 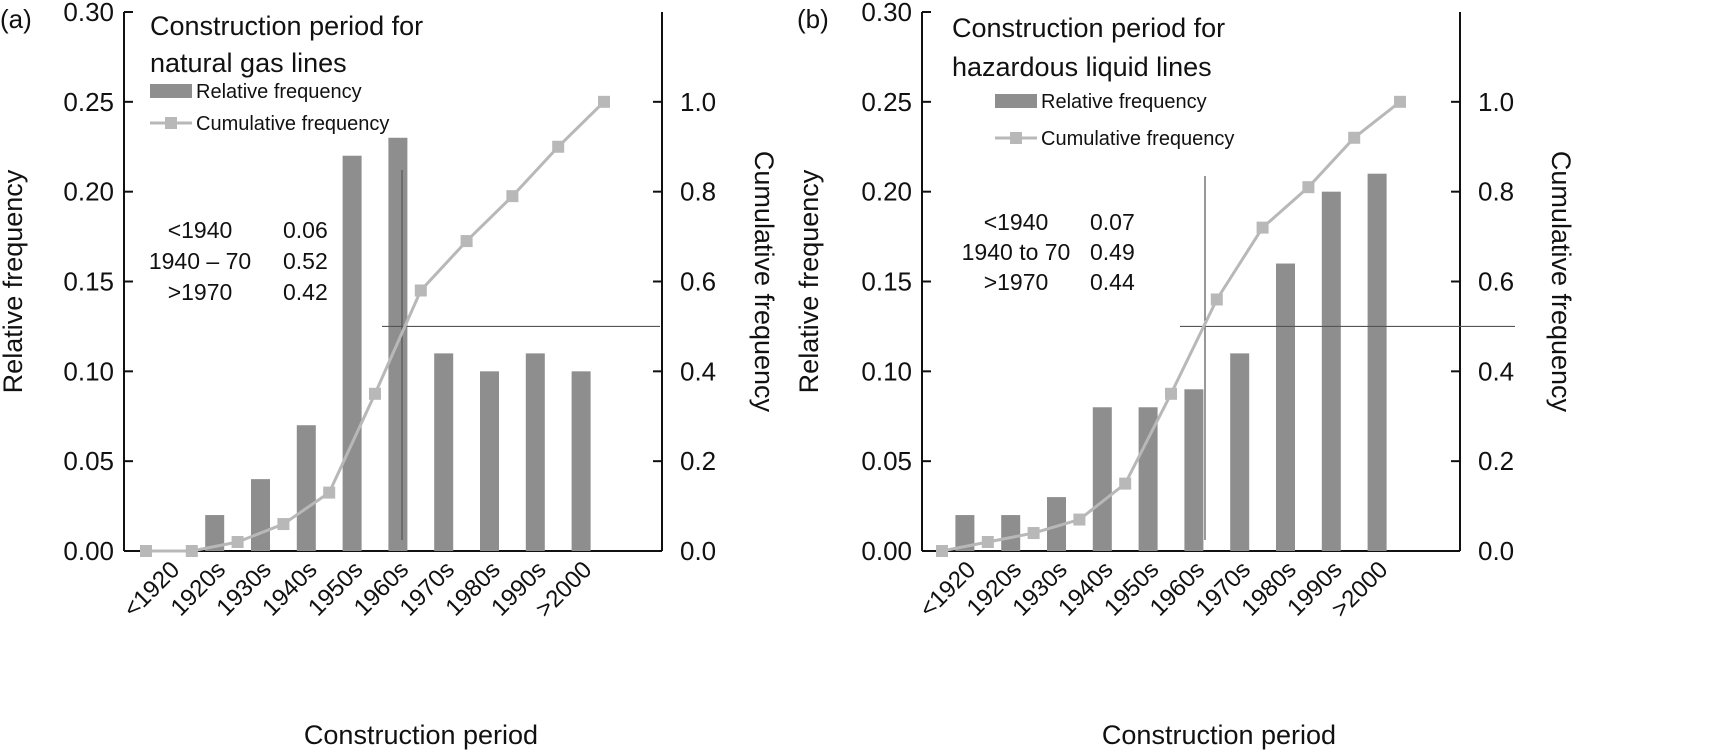 What do you see at coordinates (1194, 470) in the screenshot?
I see `bar-1960s` at bounding box center [1194, 470].